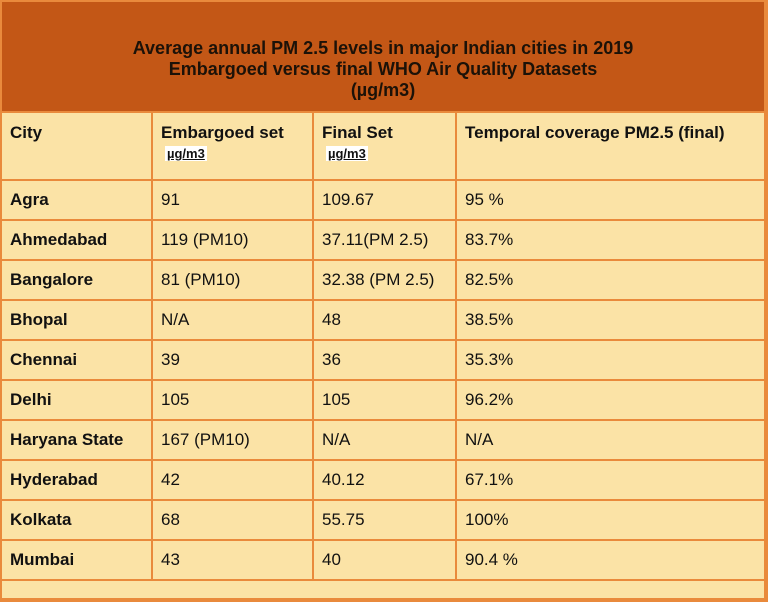  Describe the element at coordinates (609, 520) in the screenshot. I see `cell-coverage: 100%` at that location.